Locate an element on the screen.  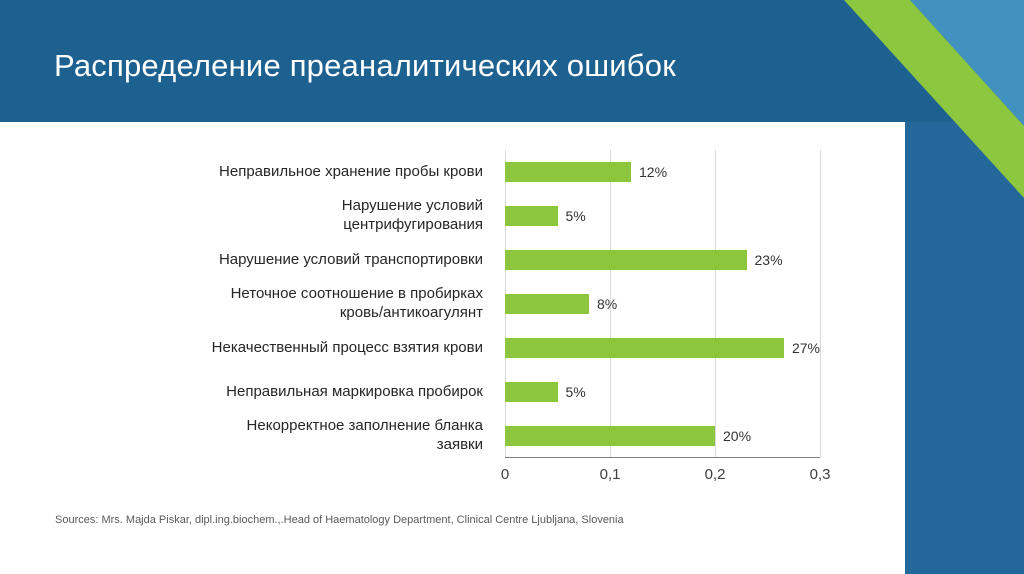
category-label: Нарушение условий транспортировки is located at coordinates (350, 259).